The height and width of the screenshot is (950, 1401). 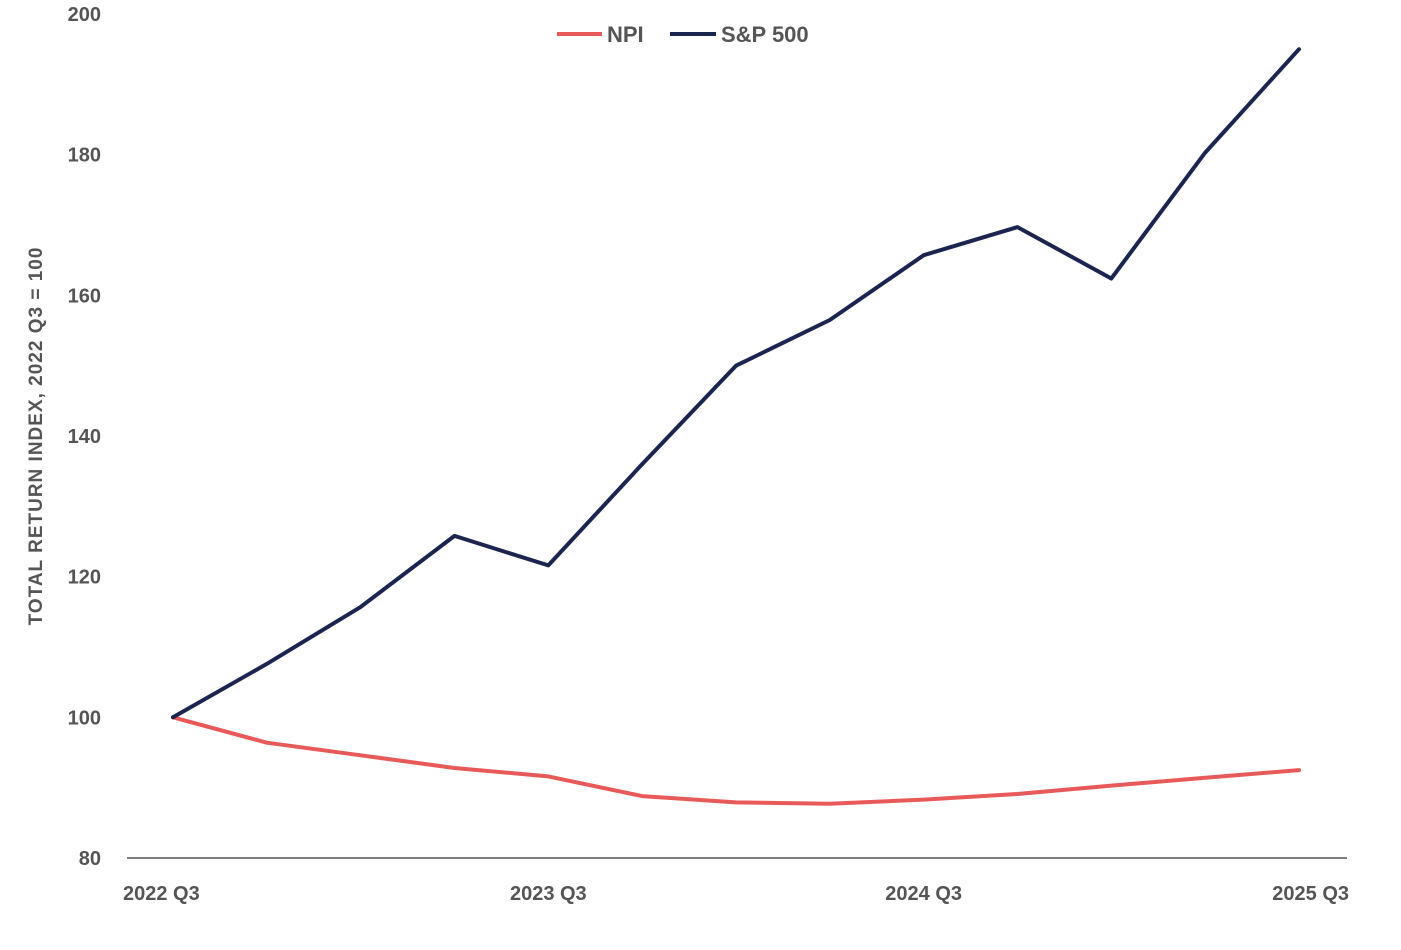 I want to click on x-tick-label: 2022 Q3, so click(x=161, y=894).